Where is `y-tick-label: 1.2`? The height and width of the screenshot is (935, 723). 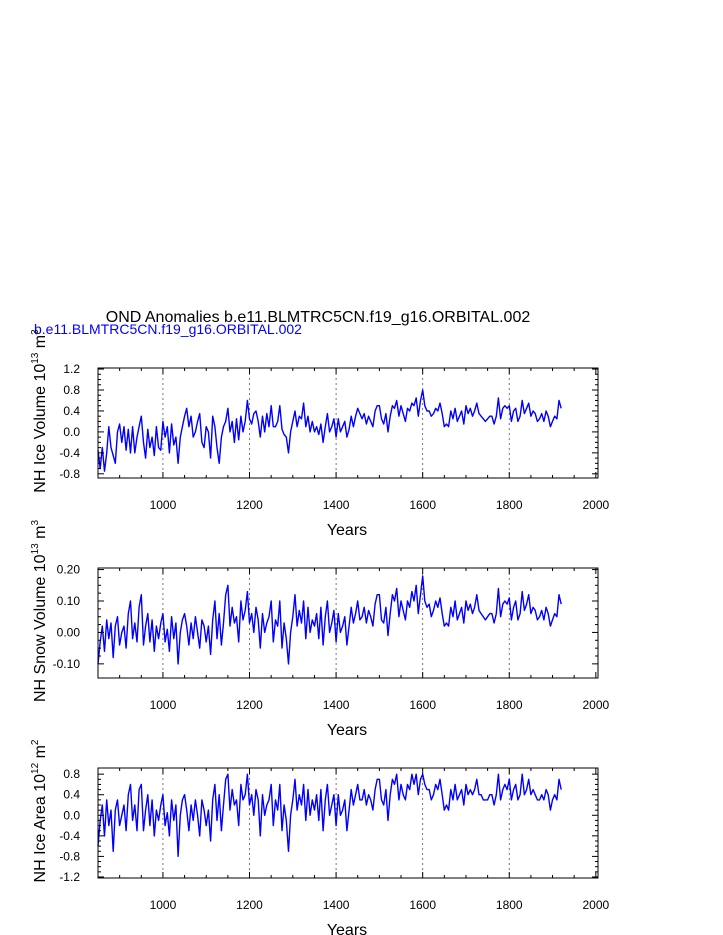
y-tick-label: 1.2 is located at coordinates (71, 369).